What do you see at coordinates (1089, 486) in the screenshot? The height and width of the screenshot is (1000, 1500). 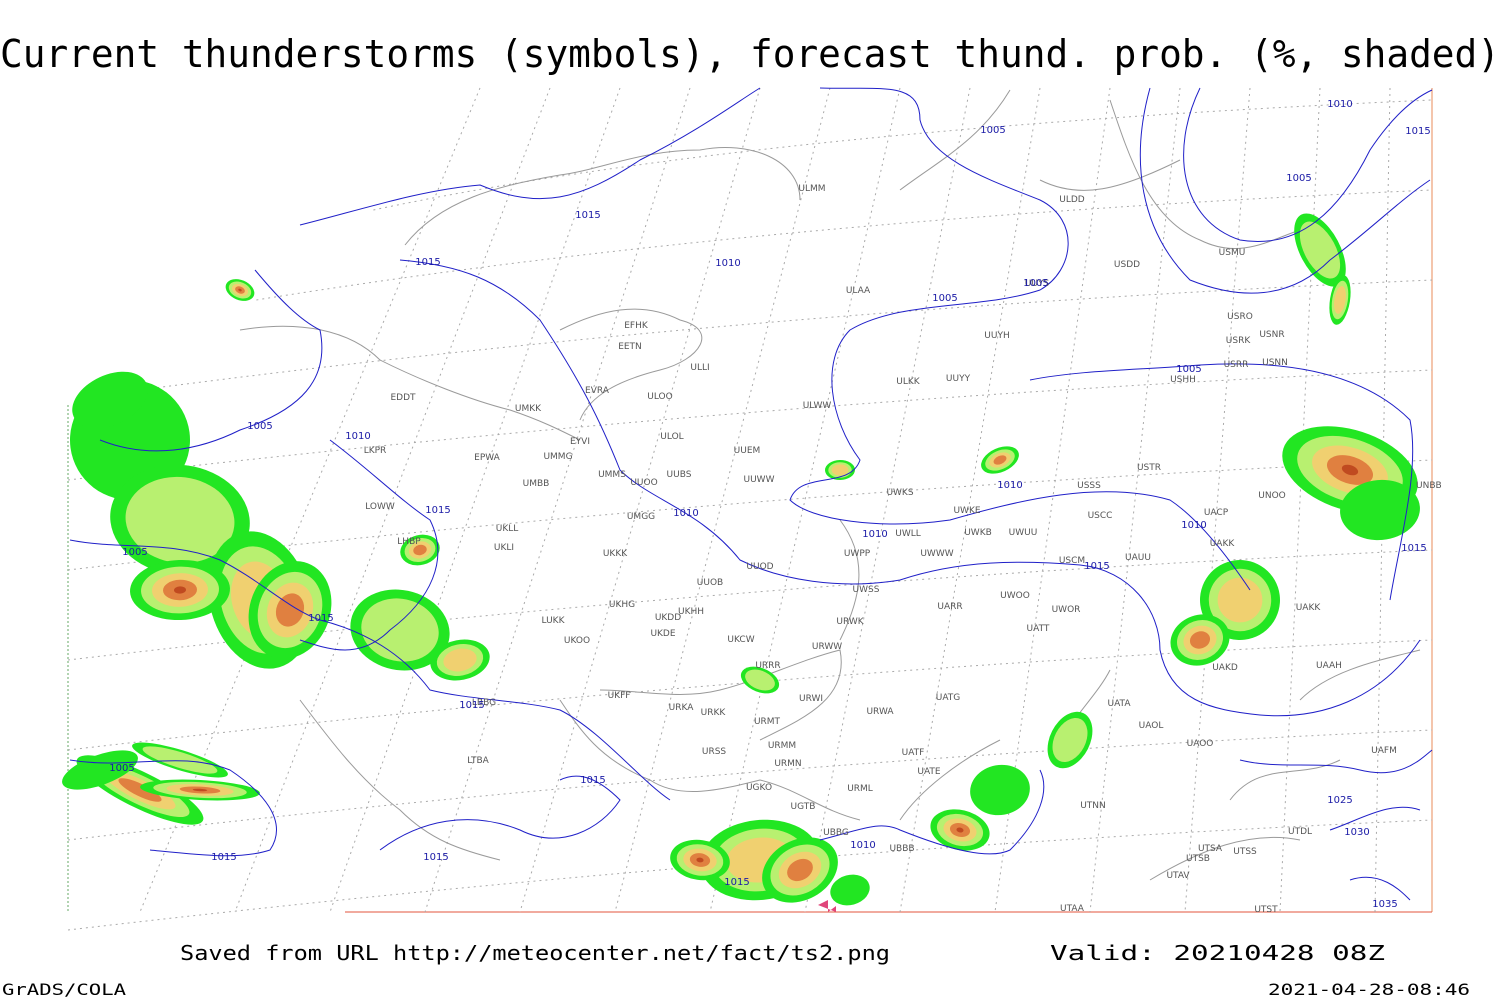 I see `station-label: USSS` at bounding box center [1089, 486].